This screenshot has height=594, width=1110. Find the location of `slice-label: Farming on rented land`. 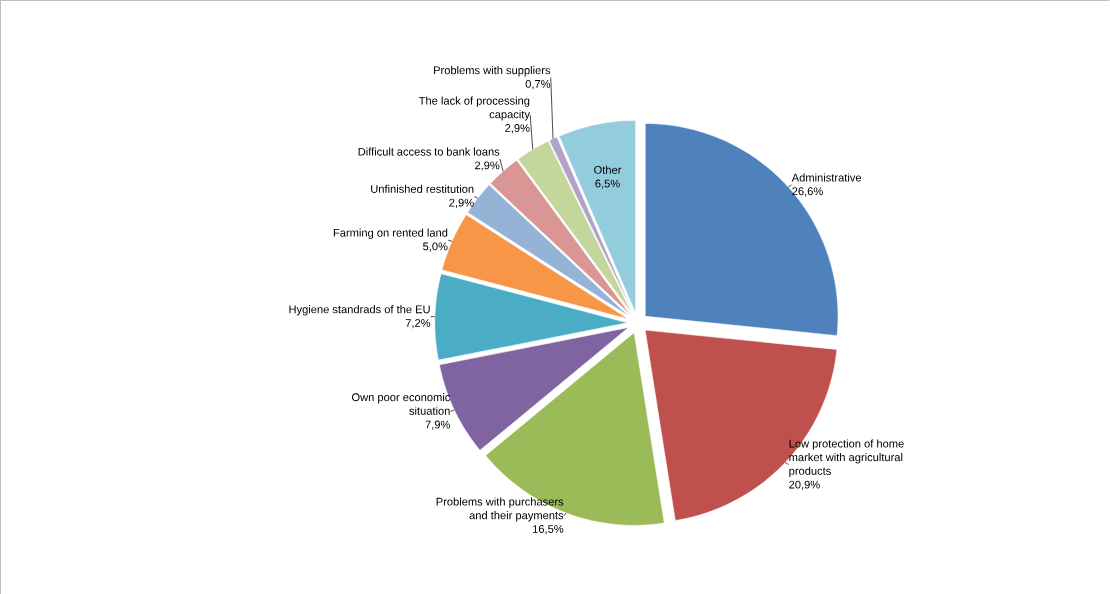

slice-label: Farming on rented land is located at coordinates (390, 233).